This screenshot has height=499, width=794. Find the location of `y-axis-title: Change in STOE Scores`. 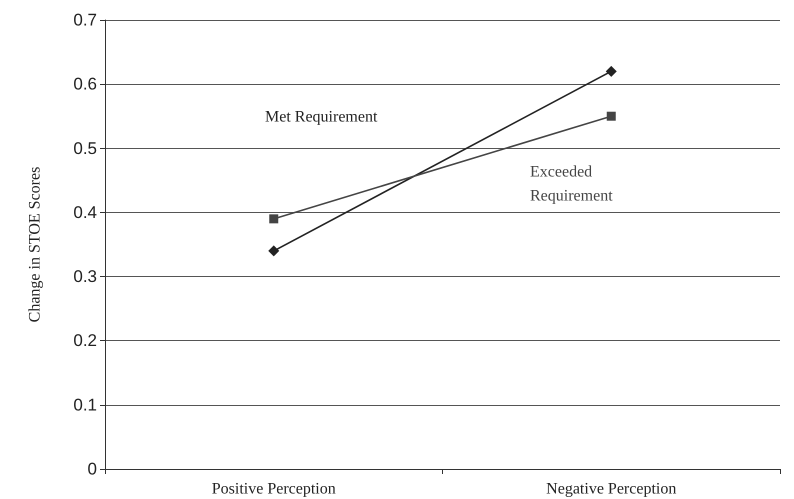

y-axis-title: Change in STOE Scores is located at coordinates (35, 244).